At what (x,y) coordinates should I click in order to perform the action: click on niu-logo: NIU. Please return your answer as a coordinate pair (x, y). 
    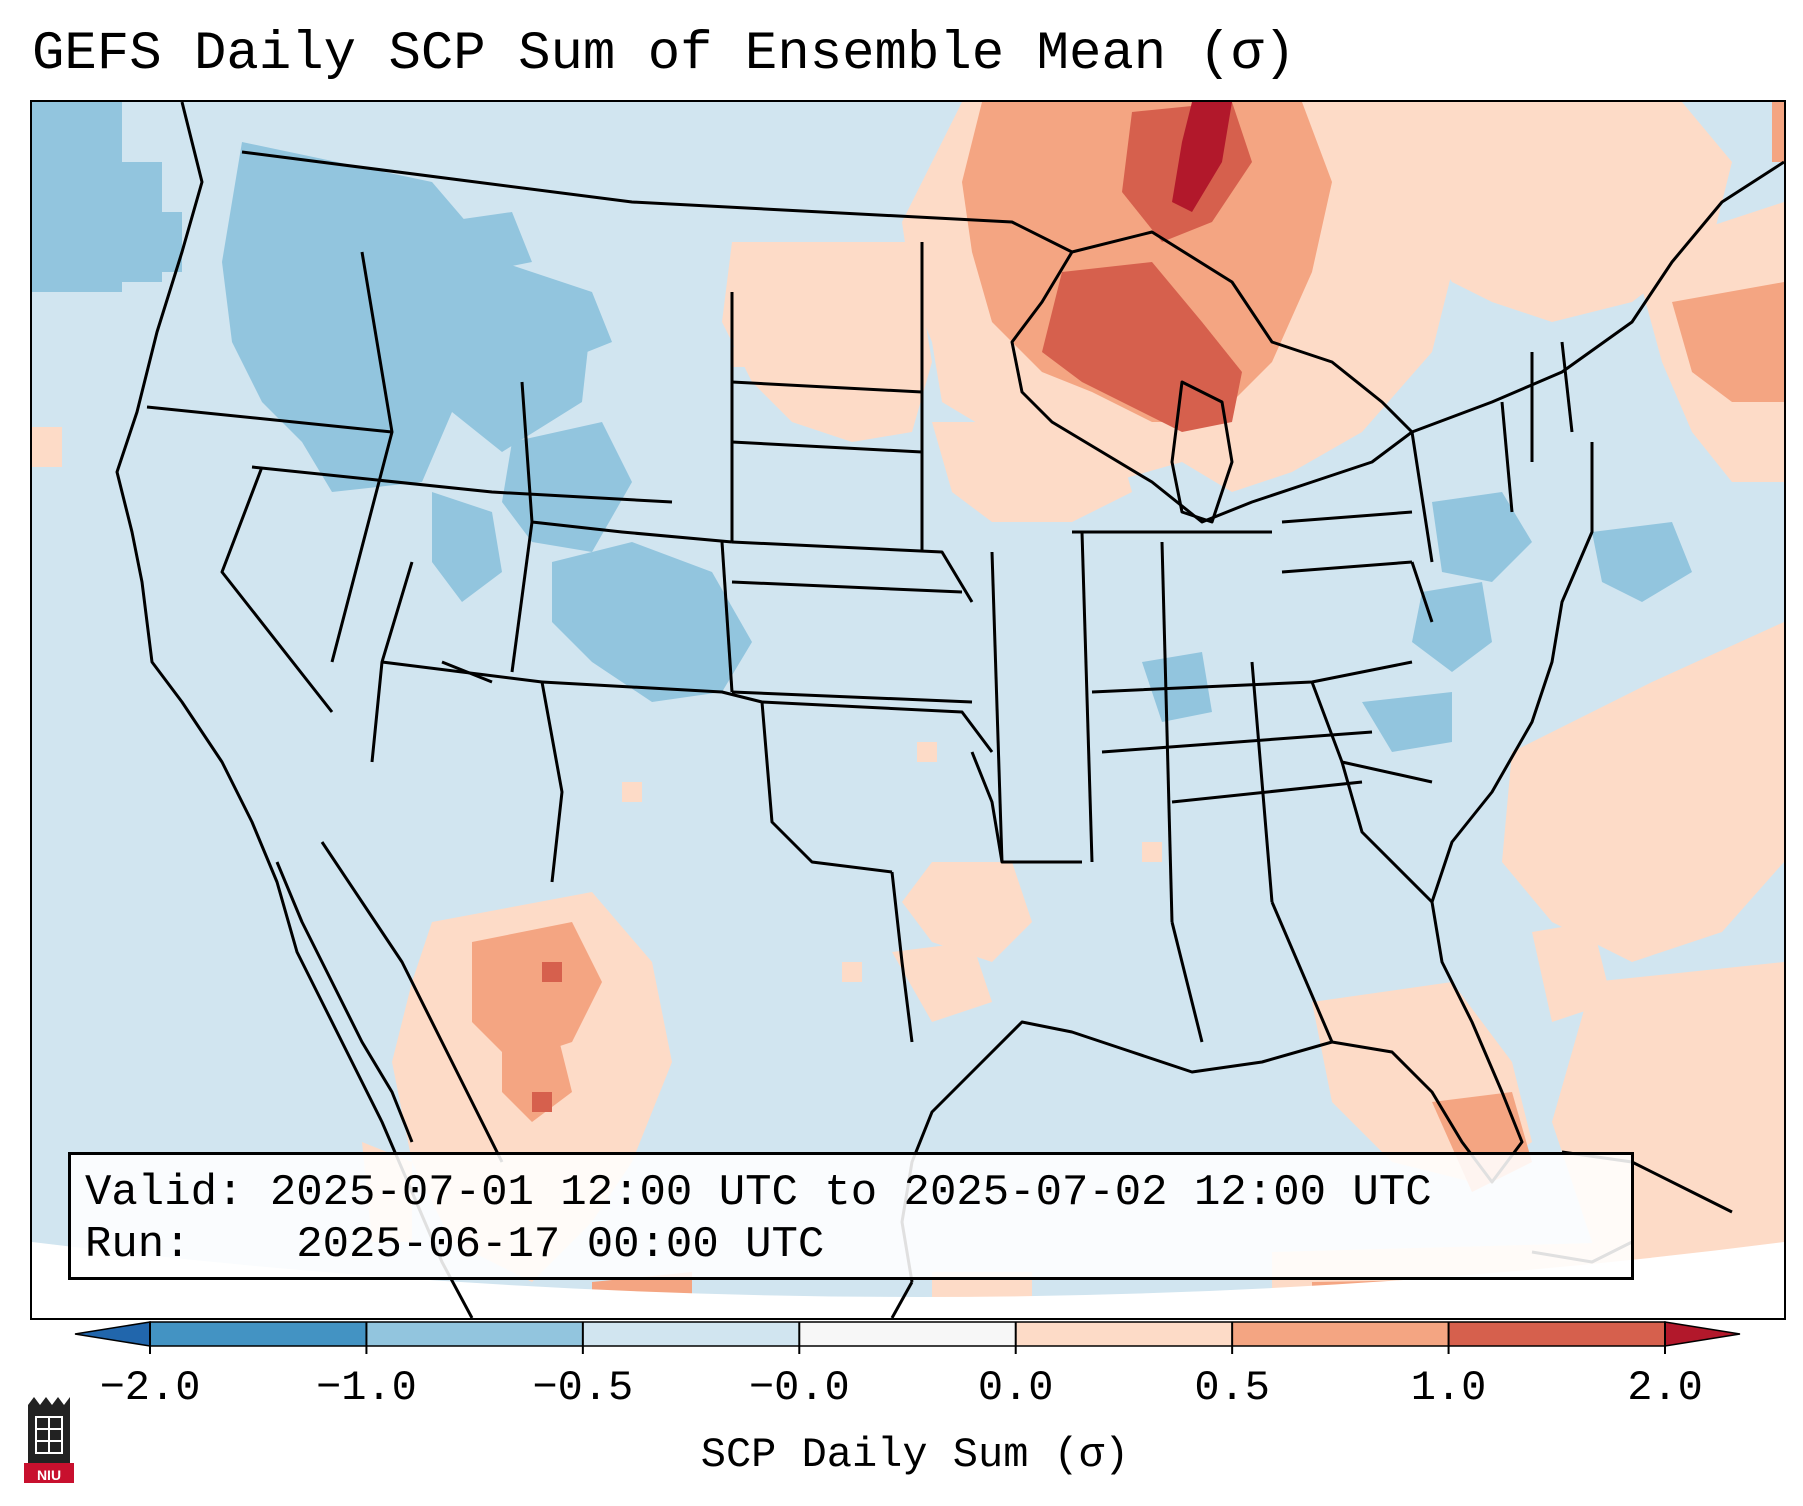
    Looking at the image, I should click on (49, 1441).